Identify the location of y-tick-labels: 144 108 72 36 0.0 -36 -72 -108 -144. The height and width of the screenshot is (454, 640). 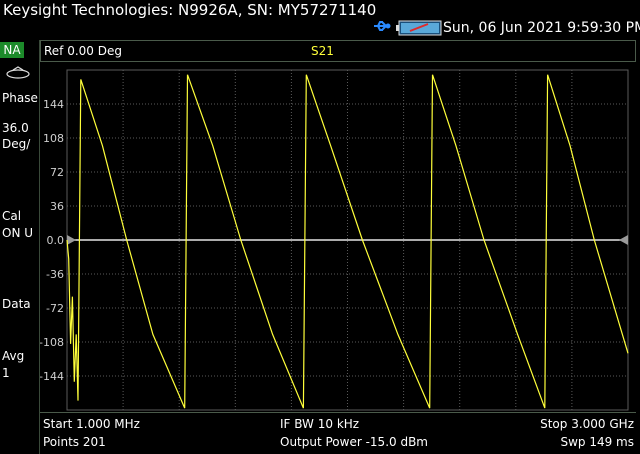
(52, 240).